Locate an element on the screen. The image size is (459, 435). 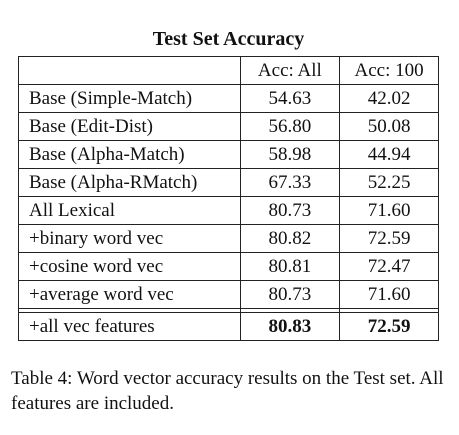
row-acc-100: 52.25 is located at coordinates (389, 182).